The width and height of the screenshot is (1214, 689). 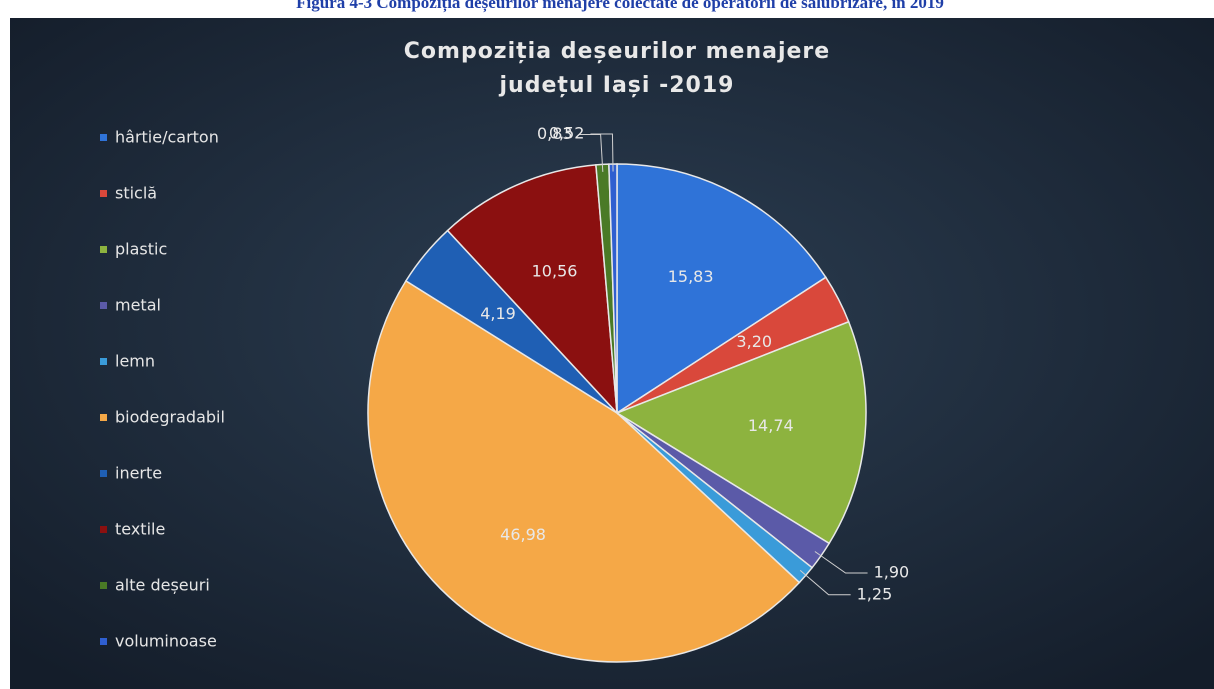 I want to click on legend-label: metal, so click(x=138, y=305).